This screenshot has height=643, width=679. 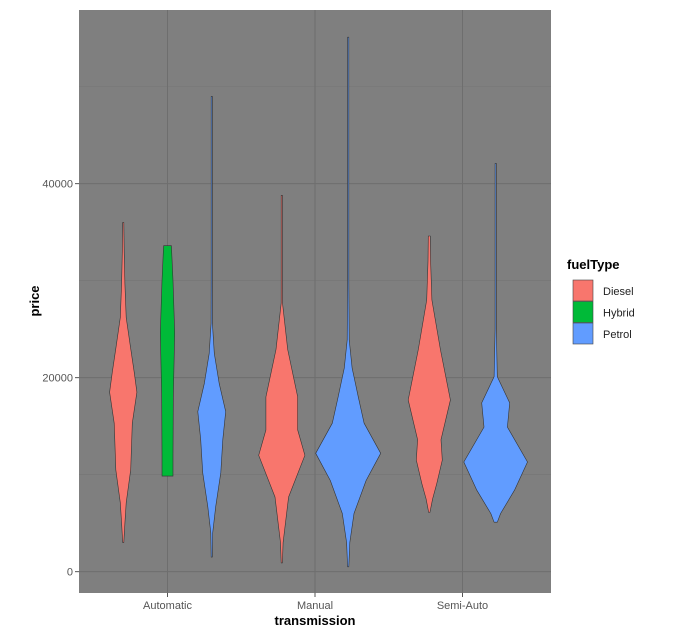 What do you see at coordinates (495, 343) in the screenshot?
I see `violin-semi-auto-petrol` at bounding box center [495, 343].